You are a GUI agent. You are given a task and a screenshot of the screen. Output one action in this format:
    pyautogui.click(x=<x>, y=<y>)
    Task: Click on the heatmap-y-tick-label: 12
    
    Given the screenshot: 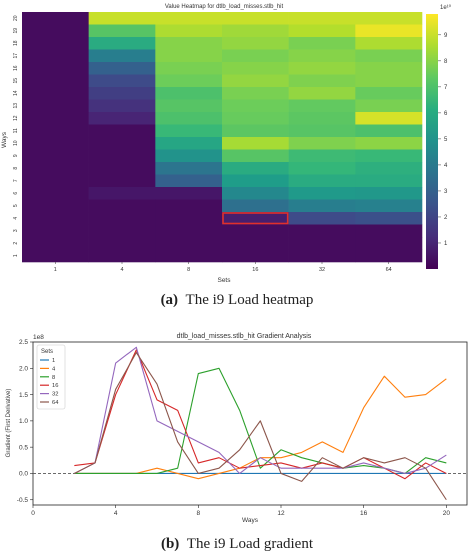 What is the action you would take?
    pyautogui.click(x=16, y=118)
    